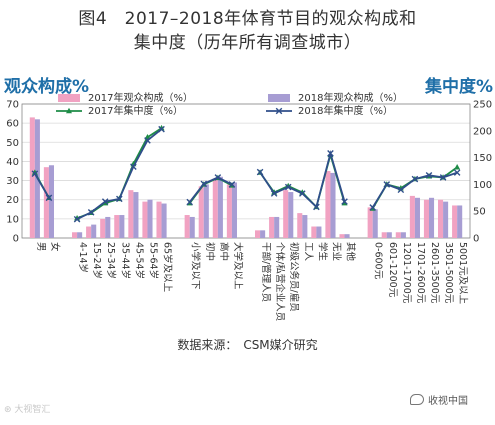 Image resolution: width=495 pixels, height=425 pixels. What do you see at coordinates (238, 266) in the screenshot?
I see `x-tick-label: 大学及以上` at bounding box center [238, 266].